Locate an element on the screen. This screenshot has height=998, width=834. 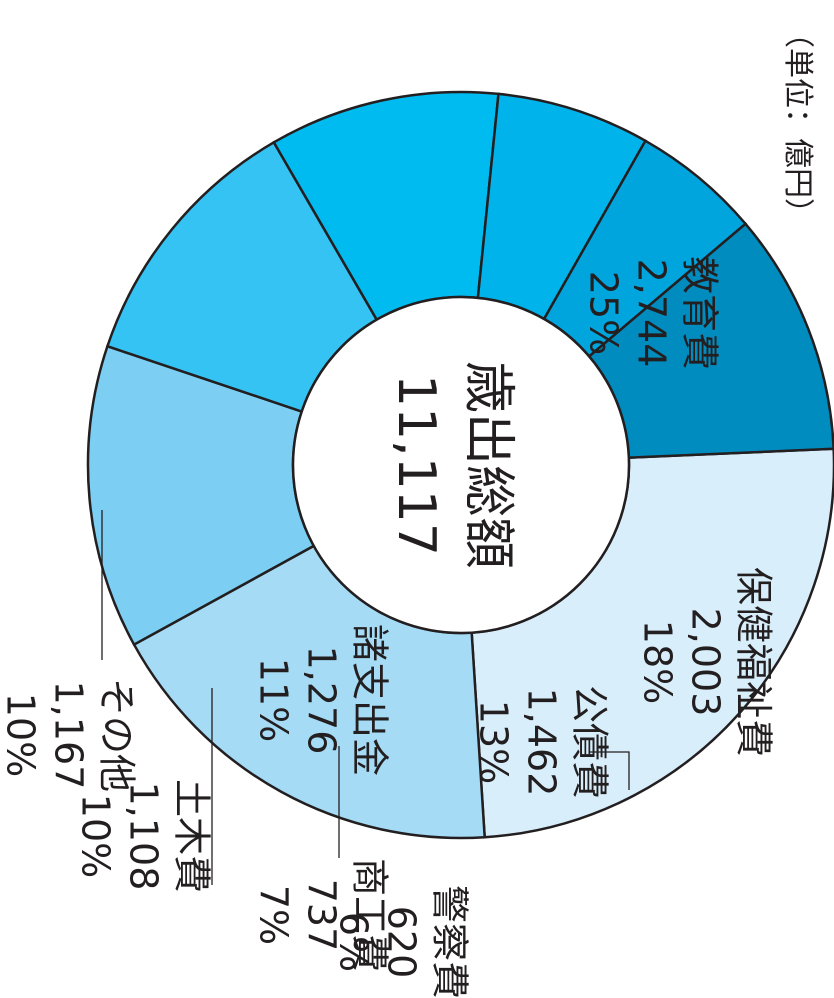
slice-7-label-pct: 10% is located at coordinates (21, 735).